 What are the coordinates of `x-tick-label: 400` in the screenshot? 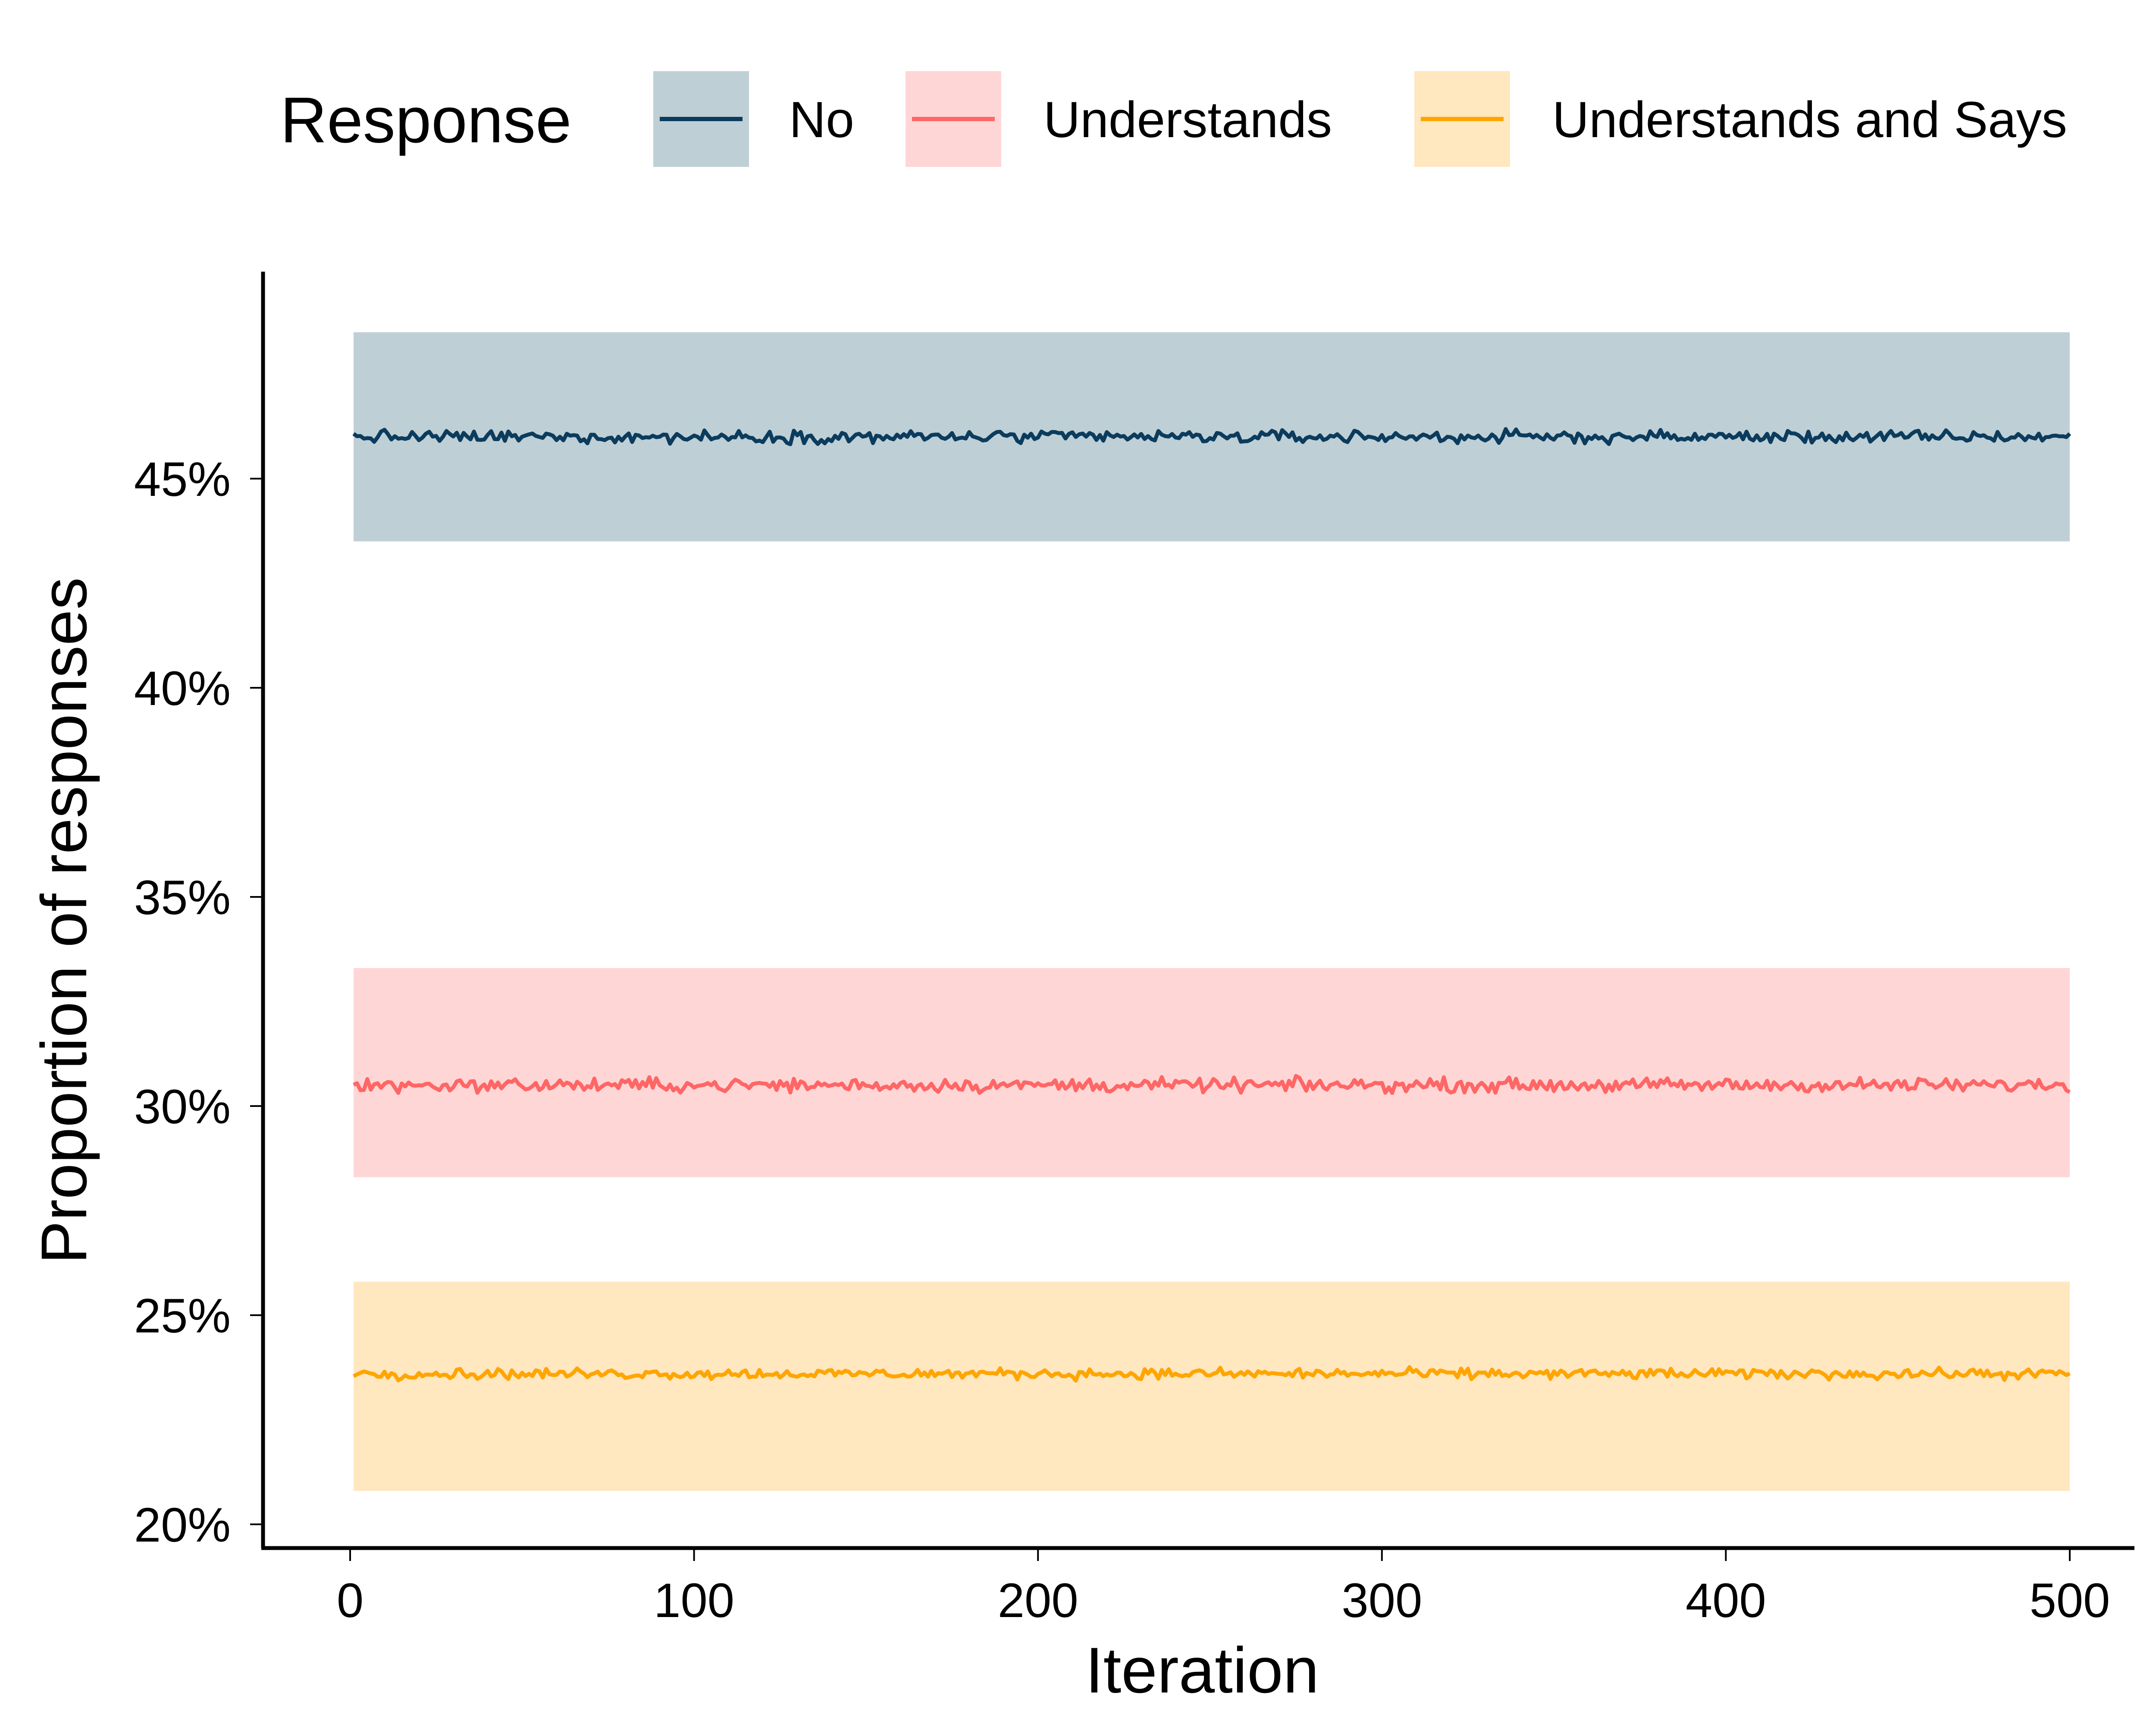 It's located at (1726, 1600).